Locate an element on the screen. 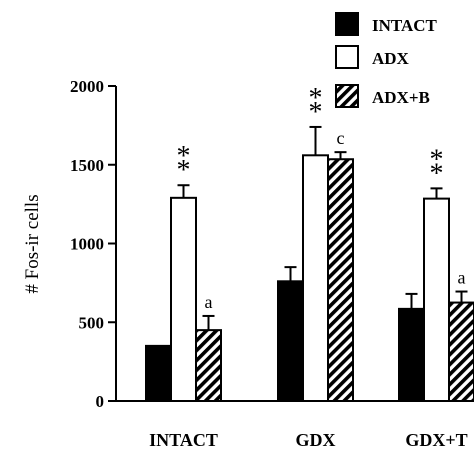 This screenshot has width=474, height=465. y-tick-label: 0 is located at coordinates (100, 401).